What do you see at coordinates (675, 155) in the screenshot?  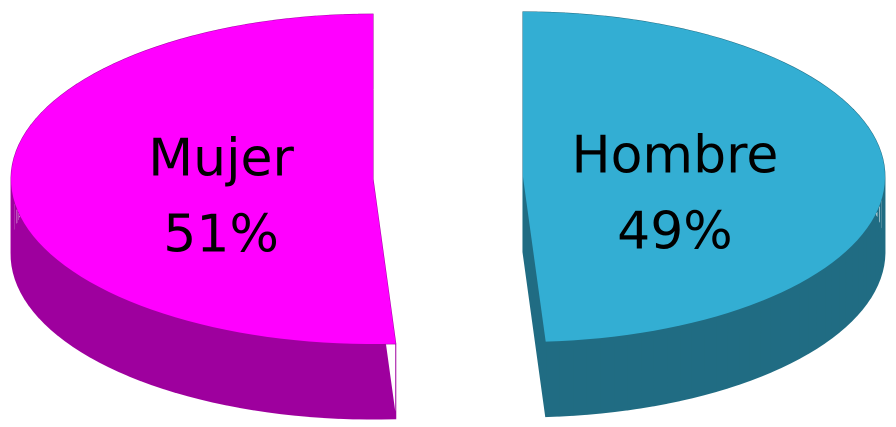 I see `slice-label: Hombre` at bounding box center [675, 155].